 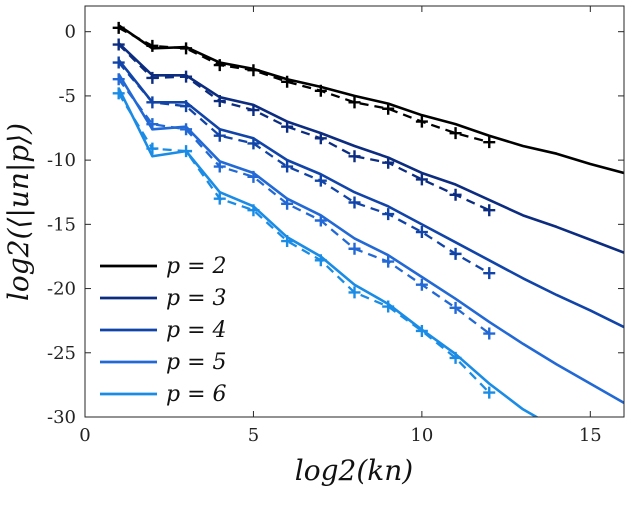 What do you see at coordinates (196, 330) in the screenshot?
I see `legend-label: p = 4` at bounding box center [196, 330].